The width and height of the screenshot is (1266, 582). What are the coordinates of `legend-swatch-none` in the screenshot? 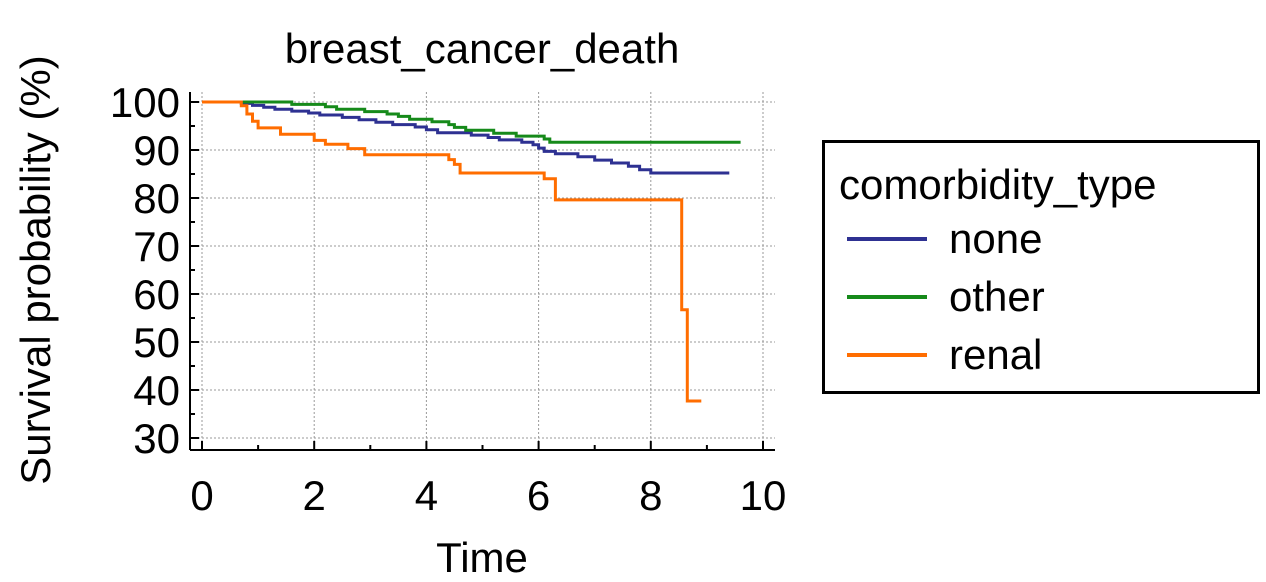 It's located at (887, 239).